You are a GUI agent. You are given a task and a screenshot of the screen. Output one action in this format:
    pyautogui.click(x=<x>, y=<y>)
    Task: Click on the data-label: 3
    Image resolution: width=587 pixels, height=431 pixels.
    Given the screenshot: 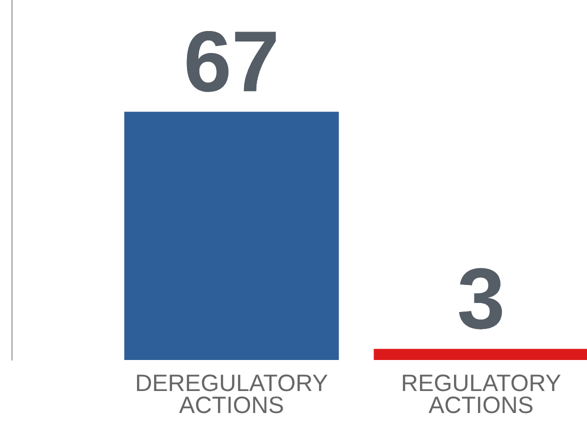 What is the action you would take?
    pyautogui.click(x=480, y=299)
    